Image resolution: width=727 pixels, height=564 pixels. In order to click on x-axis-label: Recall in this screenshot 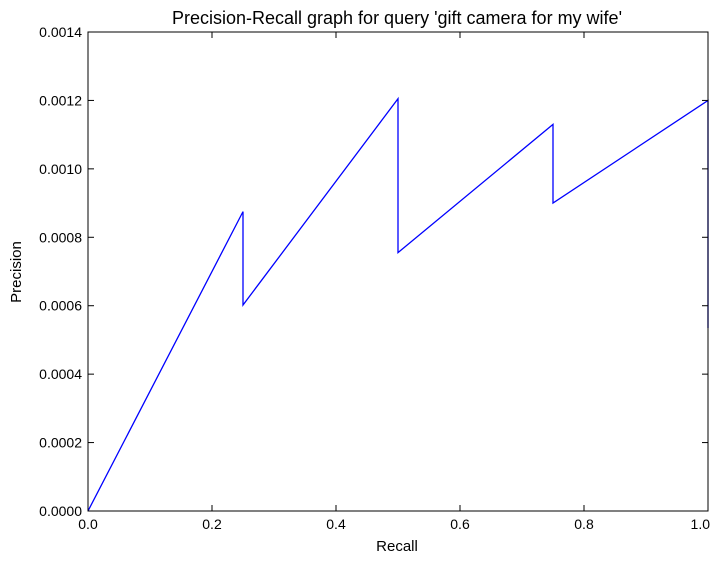, I will do `click(397, 546)`.